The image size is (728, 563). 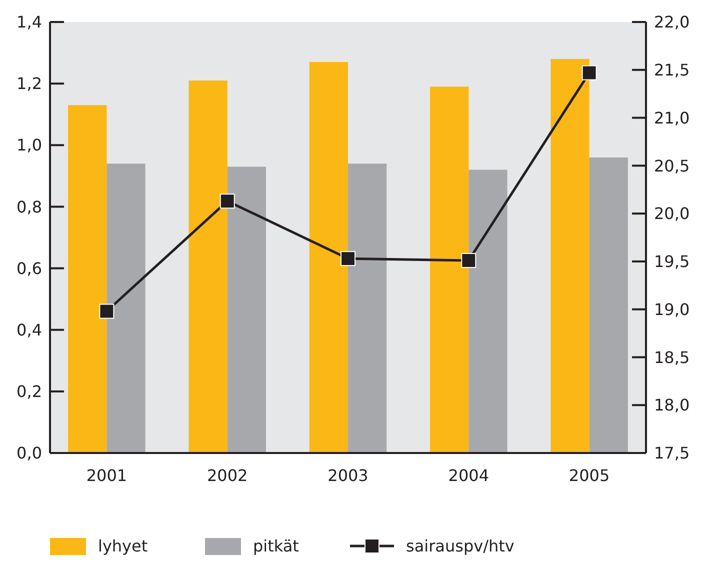 I want to click on x-tick-label: 2003, so click(x=348, y=475).